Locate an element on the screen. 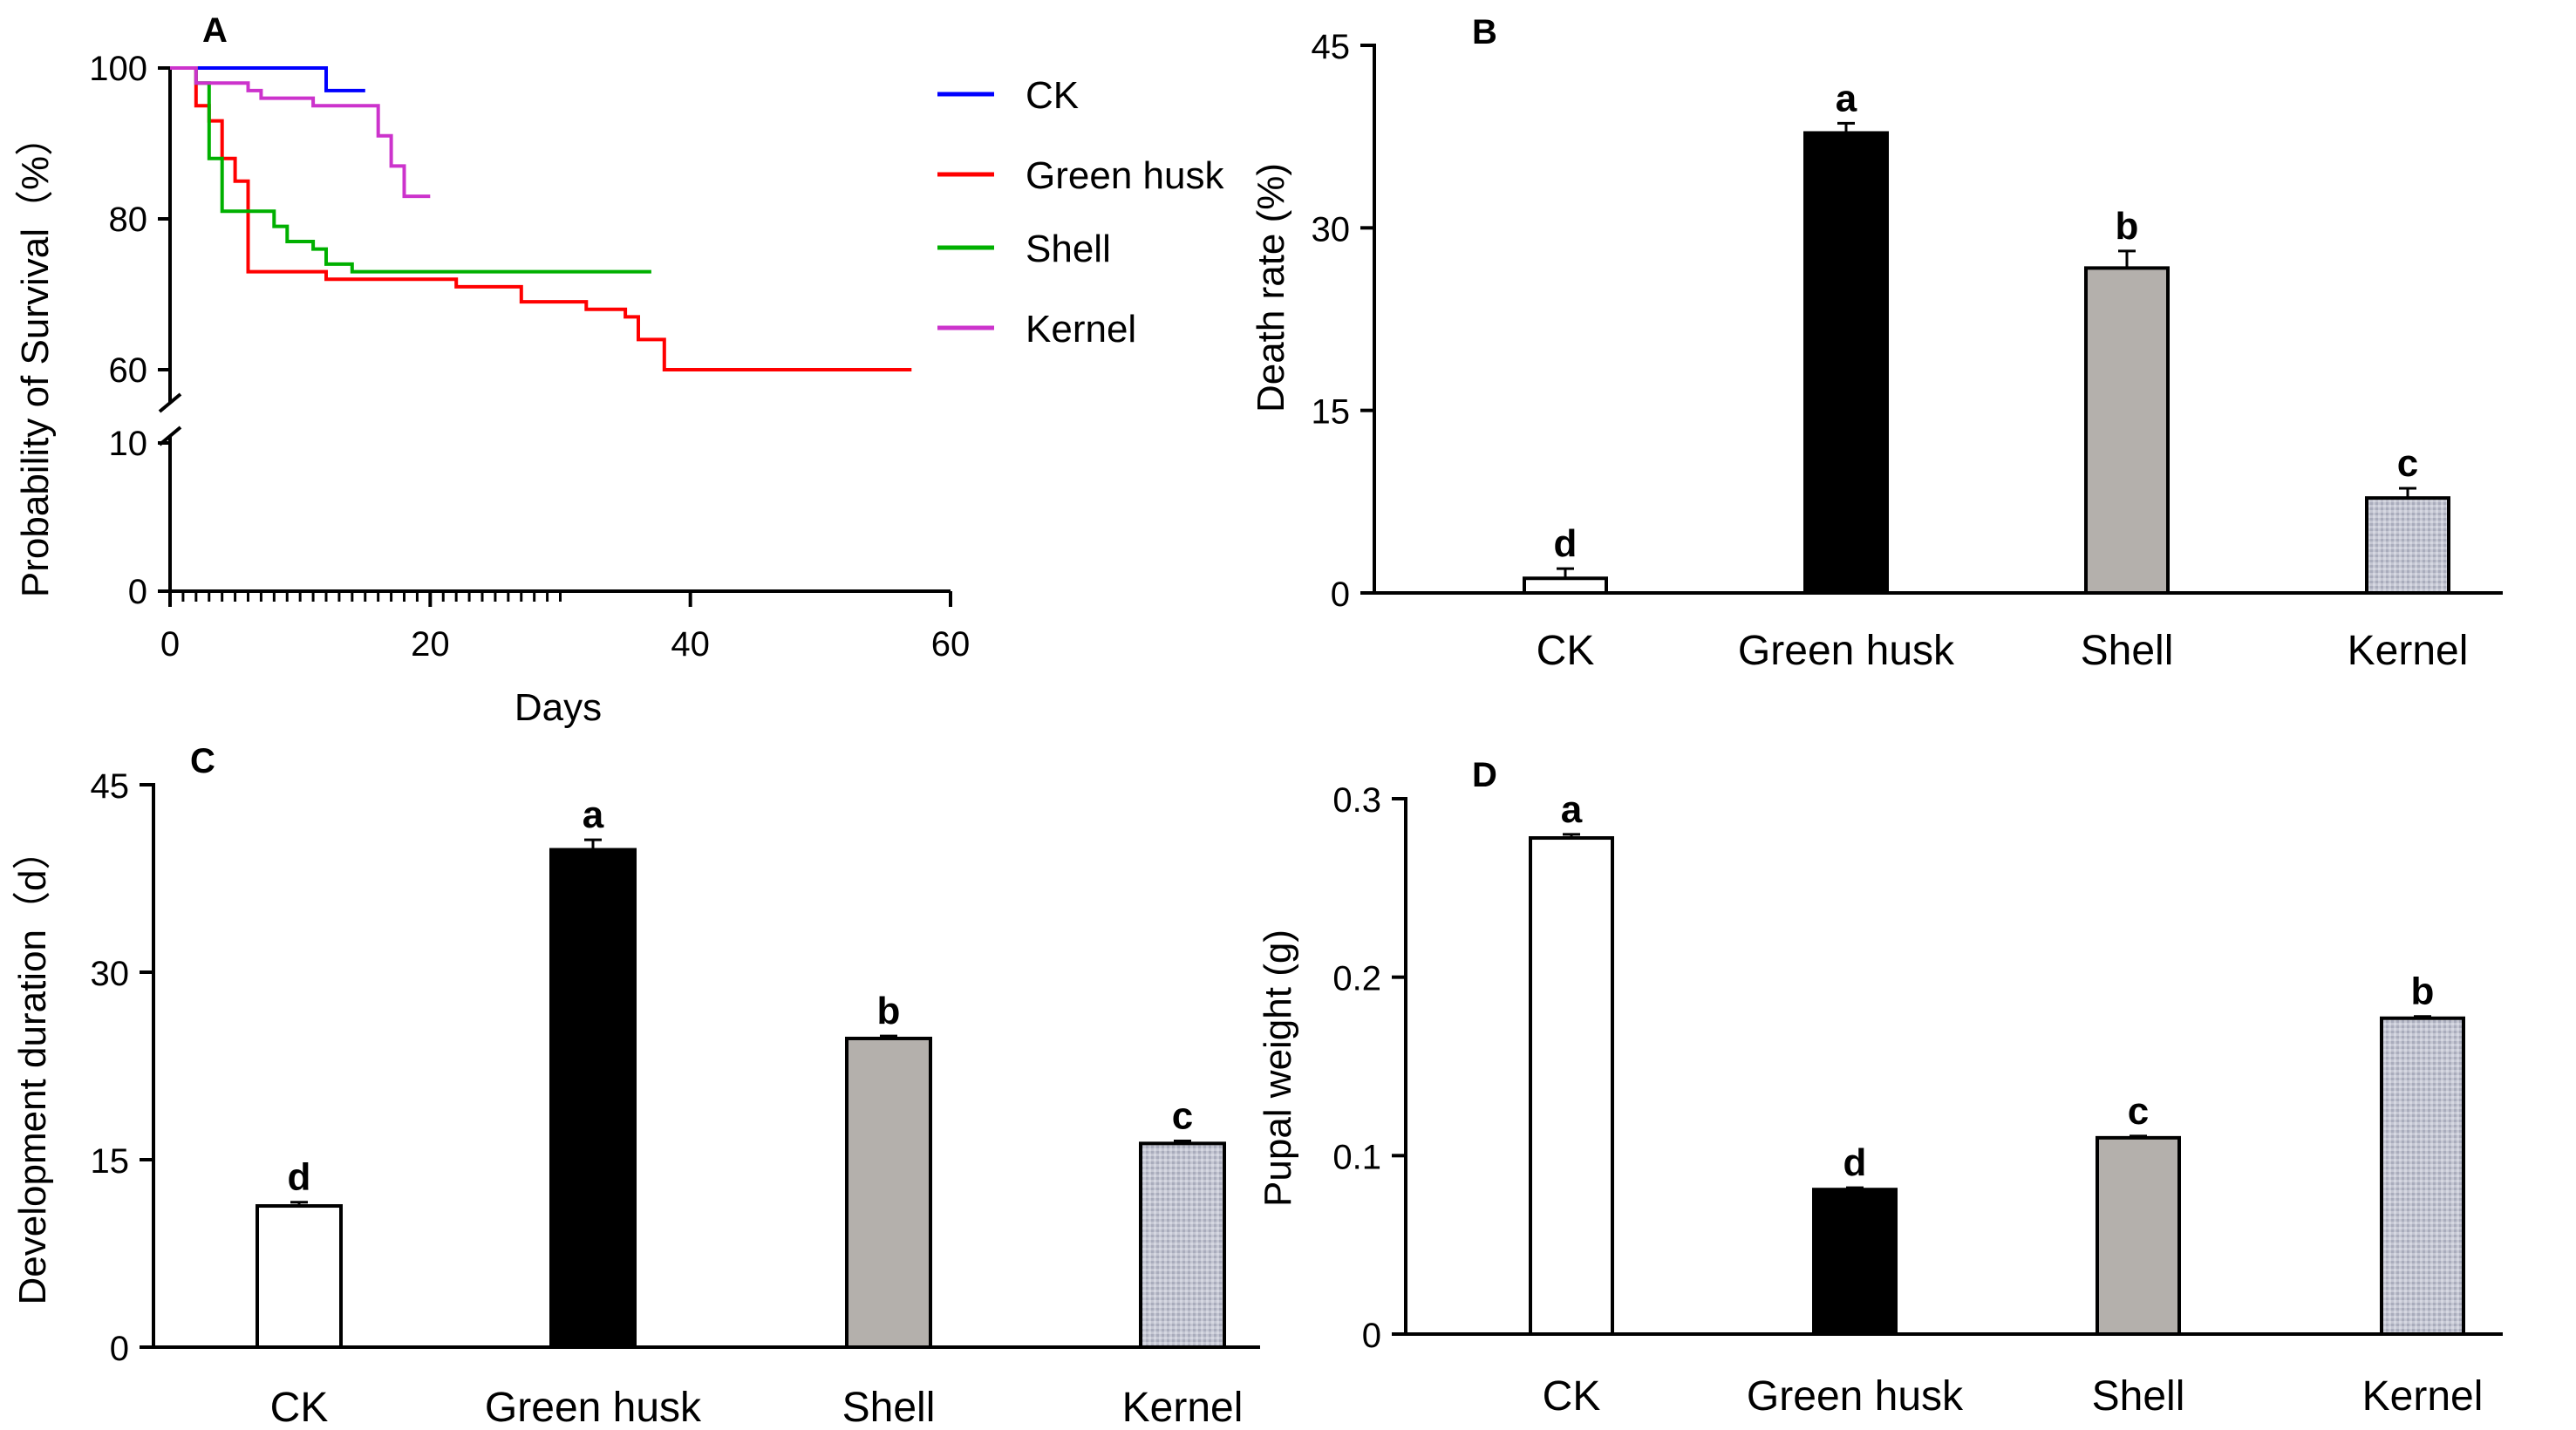 Image resolution: width=2576 pixels, height=1430 pixels. panel-3-bar-shell is located at coordinates (2139, 1236).